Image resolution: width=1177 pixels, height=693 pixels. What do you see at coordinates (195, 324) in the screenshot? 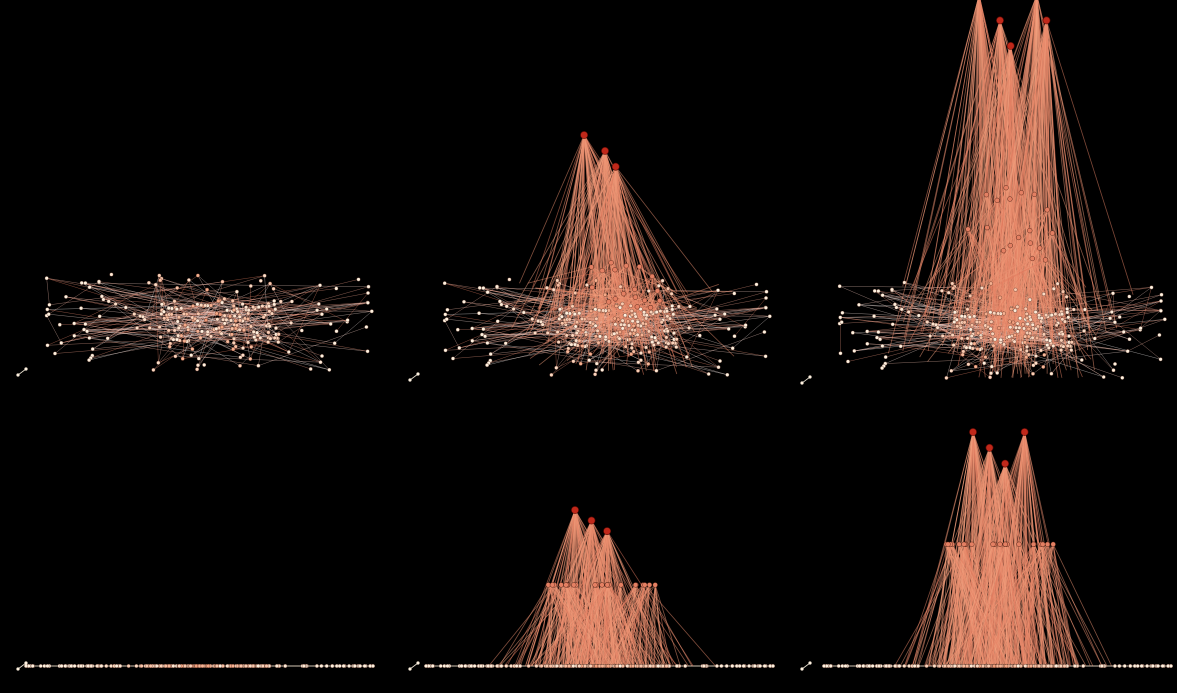
I see `panel-top-left` at bounding box center [195, 324].